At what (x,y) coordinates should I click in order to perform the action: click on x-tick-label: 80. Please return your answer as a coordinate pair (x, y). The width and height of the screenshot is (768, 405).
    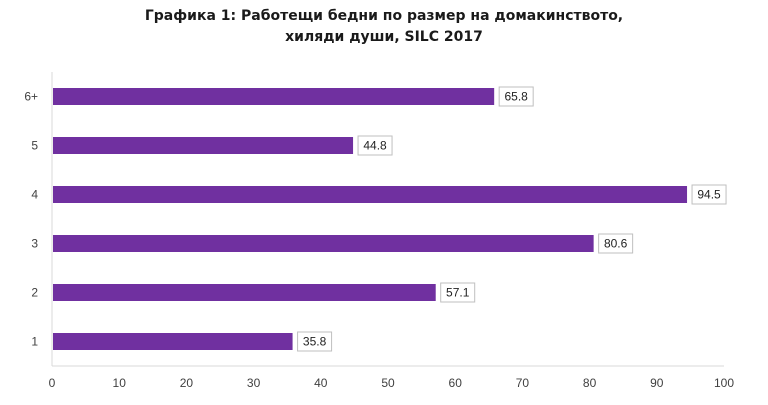
    Looking at the image, I should click on (590, 383).